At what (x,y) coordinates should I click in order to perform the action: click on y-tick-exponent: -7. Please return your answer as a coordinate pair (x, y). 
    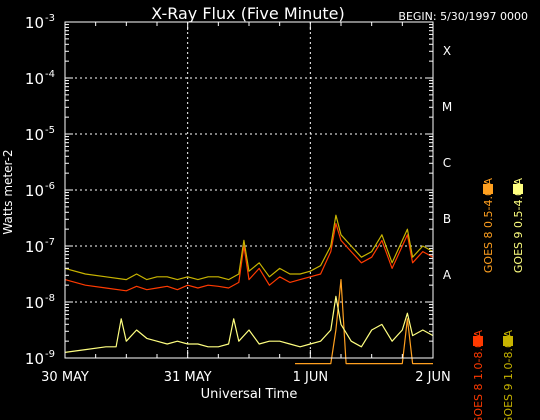
    Looking at the image, I should click on (50, 242).